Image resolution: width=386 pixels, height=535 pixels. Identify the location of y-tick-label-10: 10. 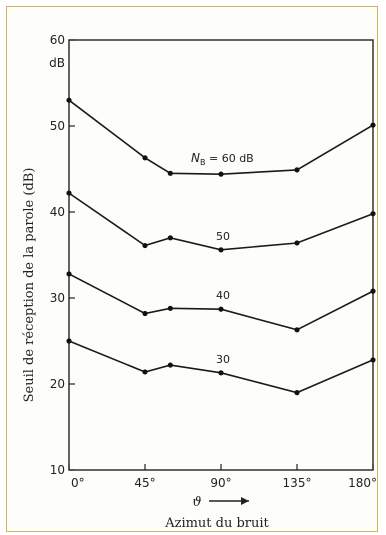
(57, 470).